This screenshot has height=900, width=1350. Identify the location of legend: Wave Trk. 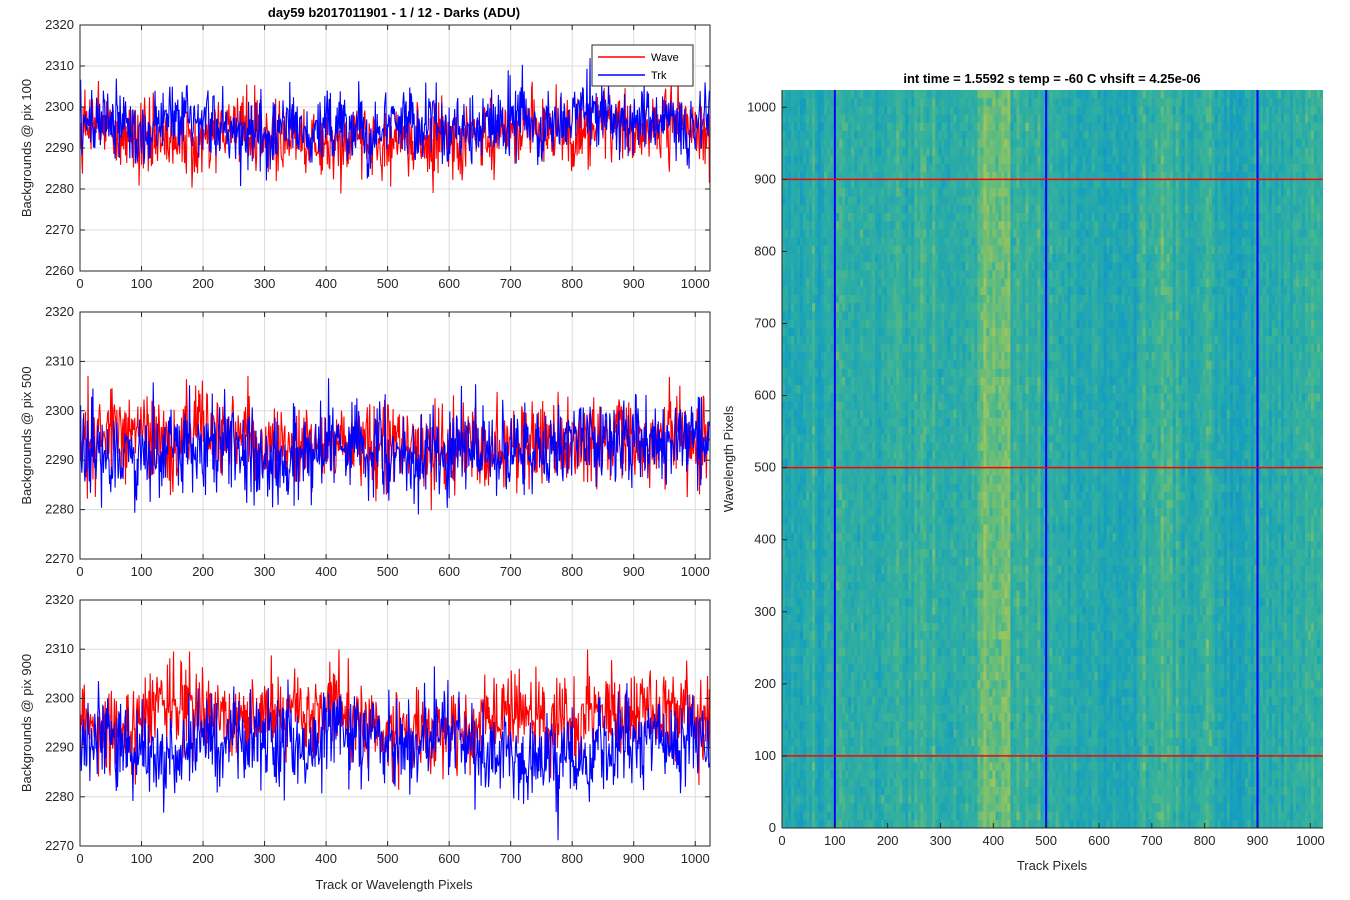
(642, 65).